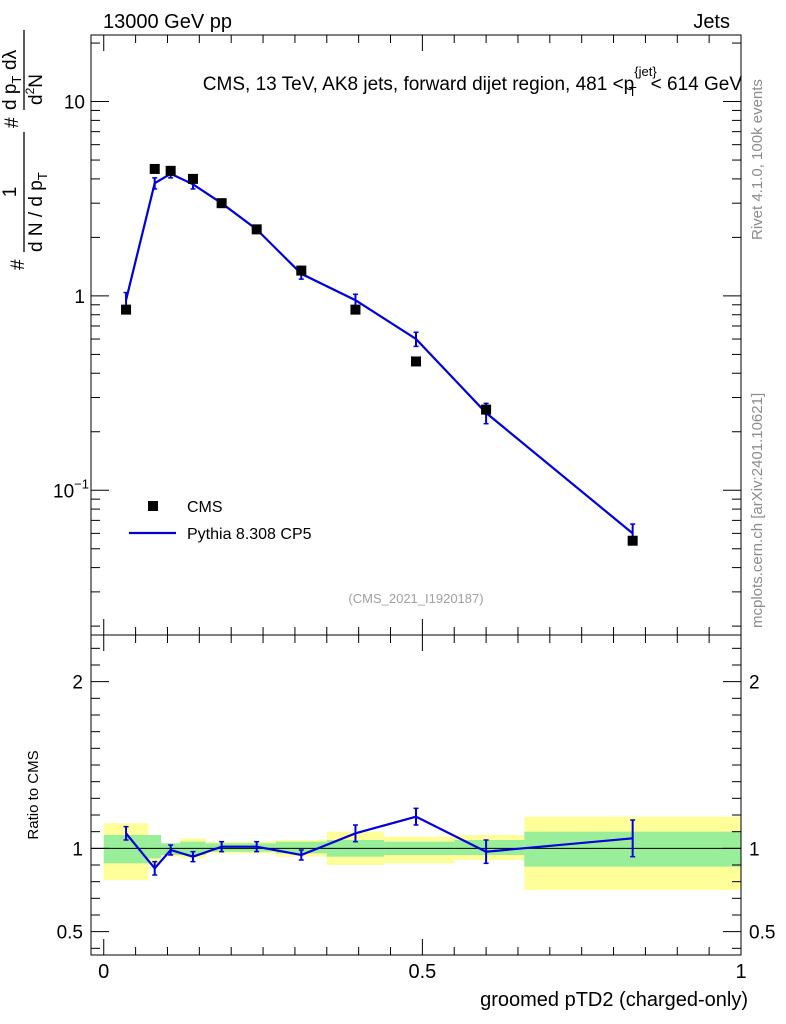 The height and width of the screenshot is (1024, 786). Describe the element at coordinates (416, 848) in the screenshot. I see `ratio-plot-content` at that location.